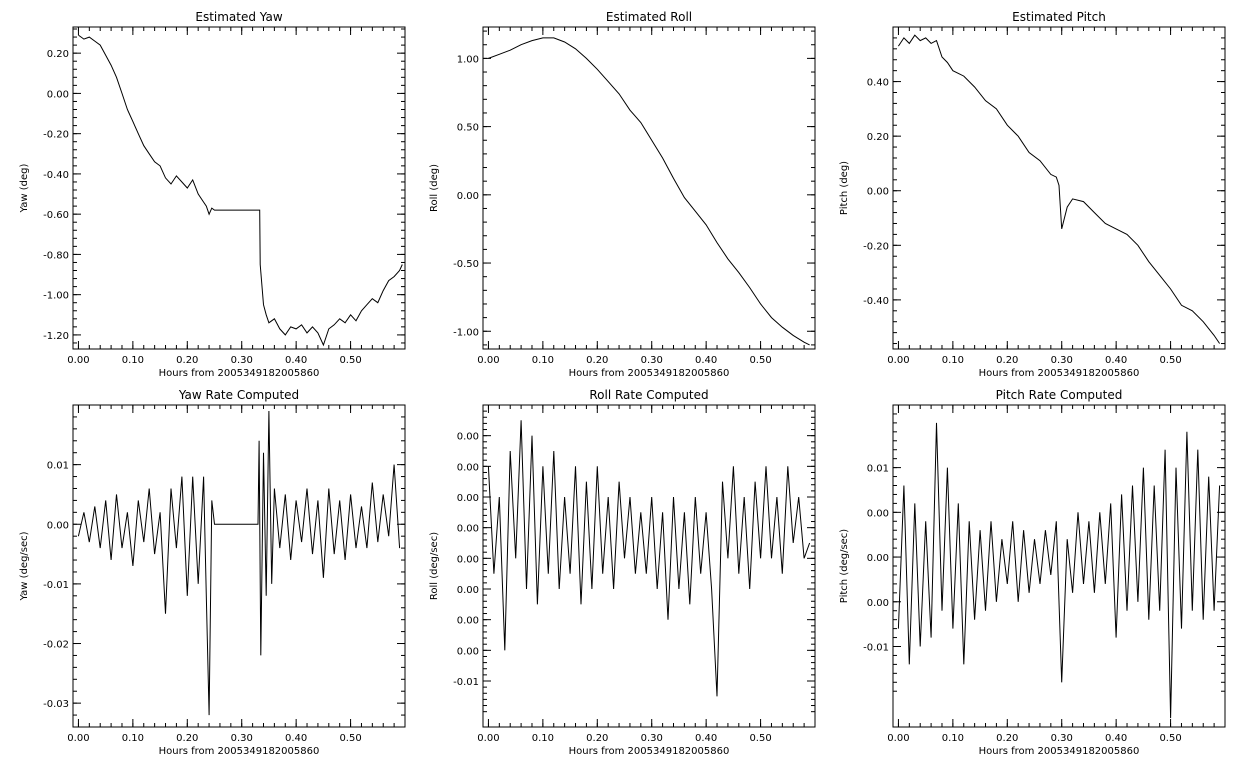 The width and height of the screenshot is (1250, 775). Describe the element at coordinates (1059, 395) in the screenshot. I see `chart-title: Pitch Rate Computed` at that location.